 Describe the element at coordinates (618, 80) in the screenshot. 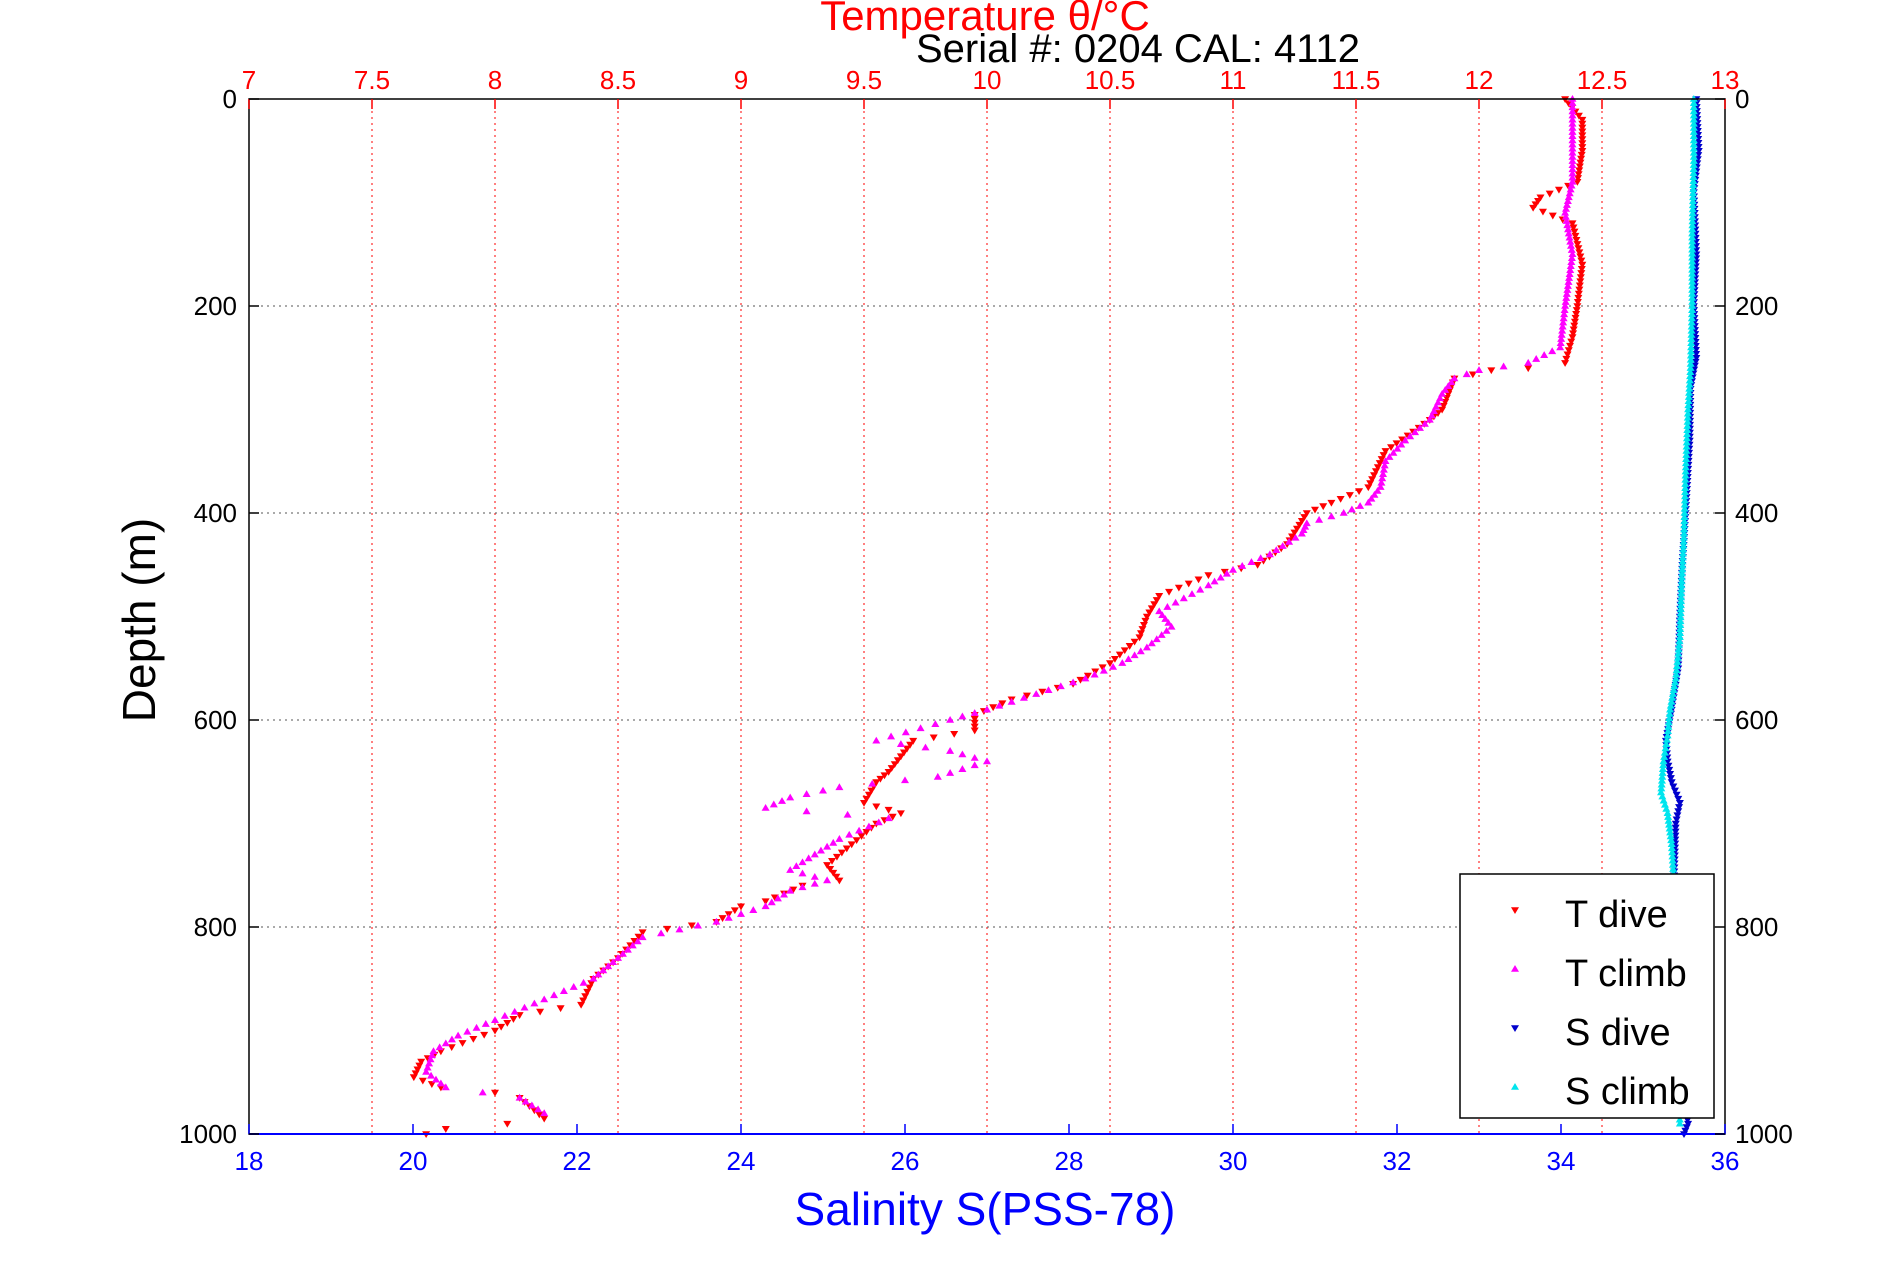

I see `temperature-tick-label: 8.5` at that location.